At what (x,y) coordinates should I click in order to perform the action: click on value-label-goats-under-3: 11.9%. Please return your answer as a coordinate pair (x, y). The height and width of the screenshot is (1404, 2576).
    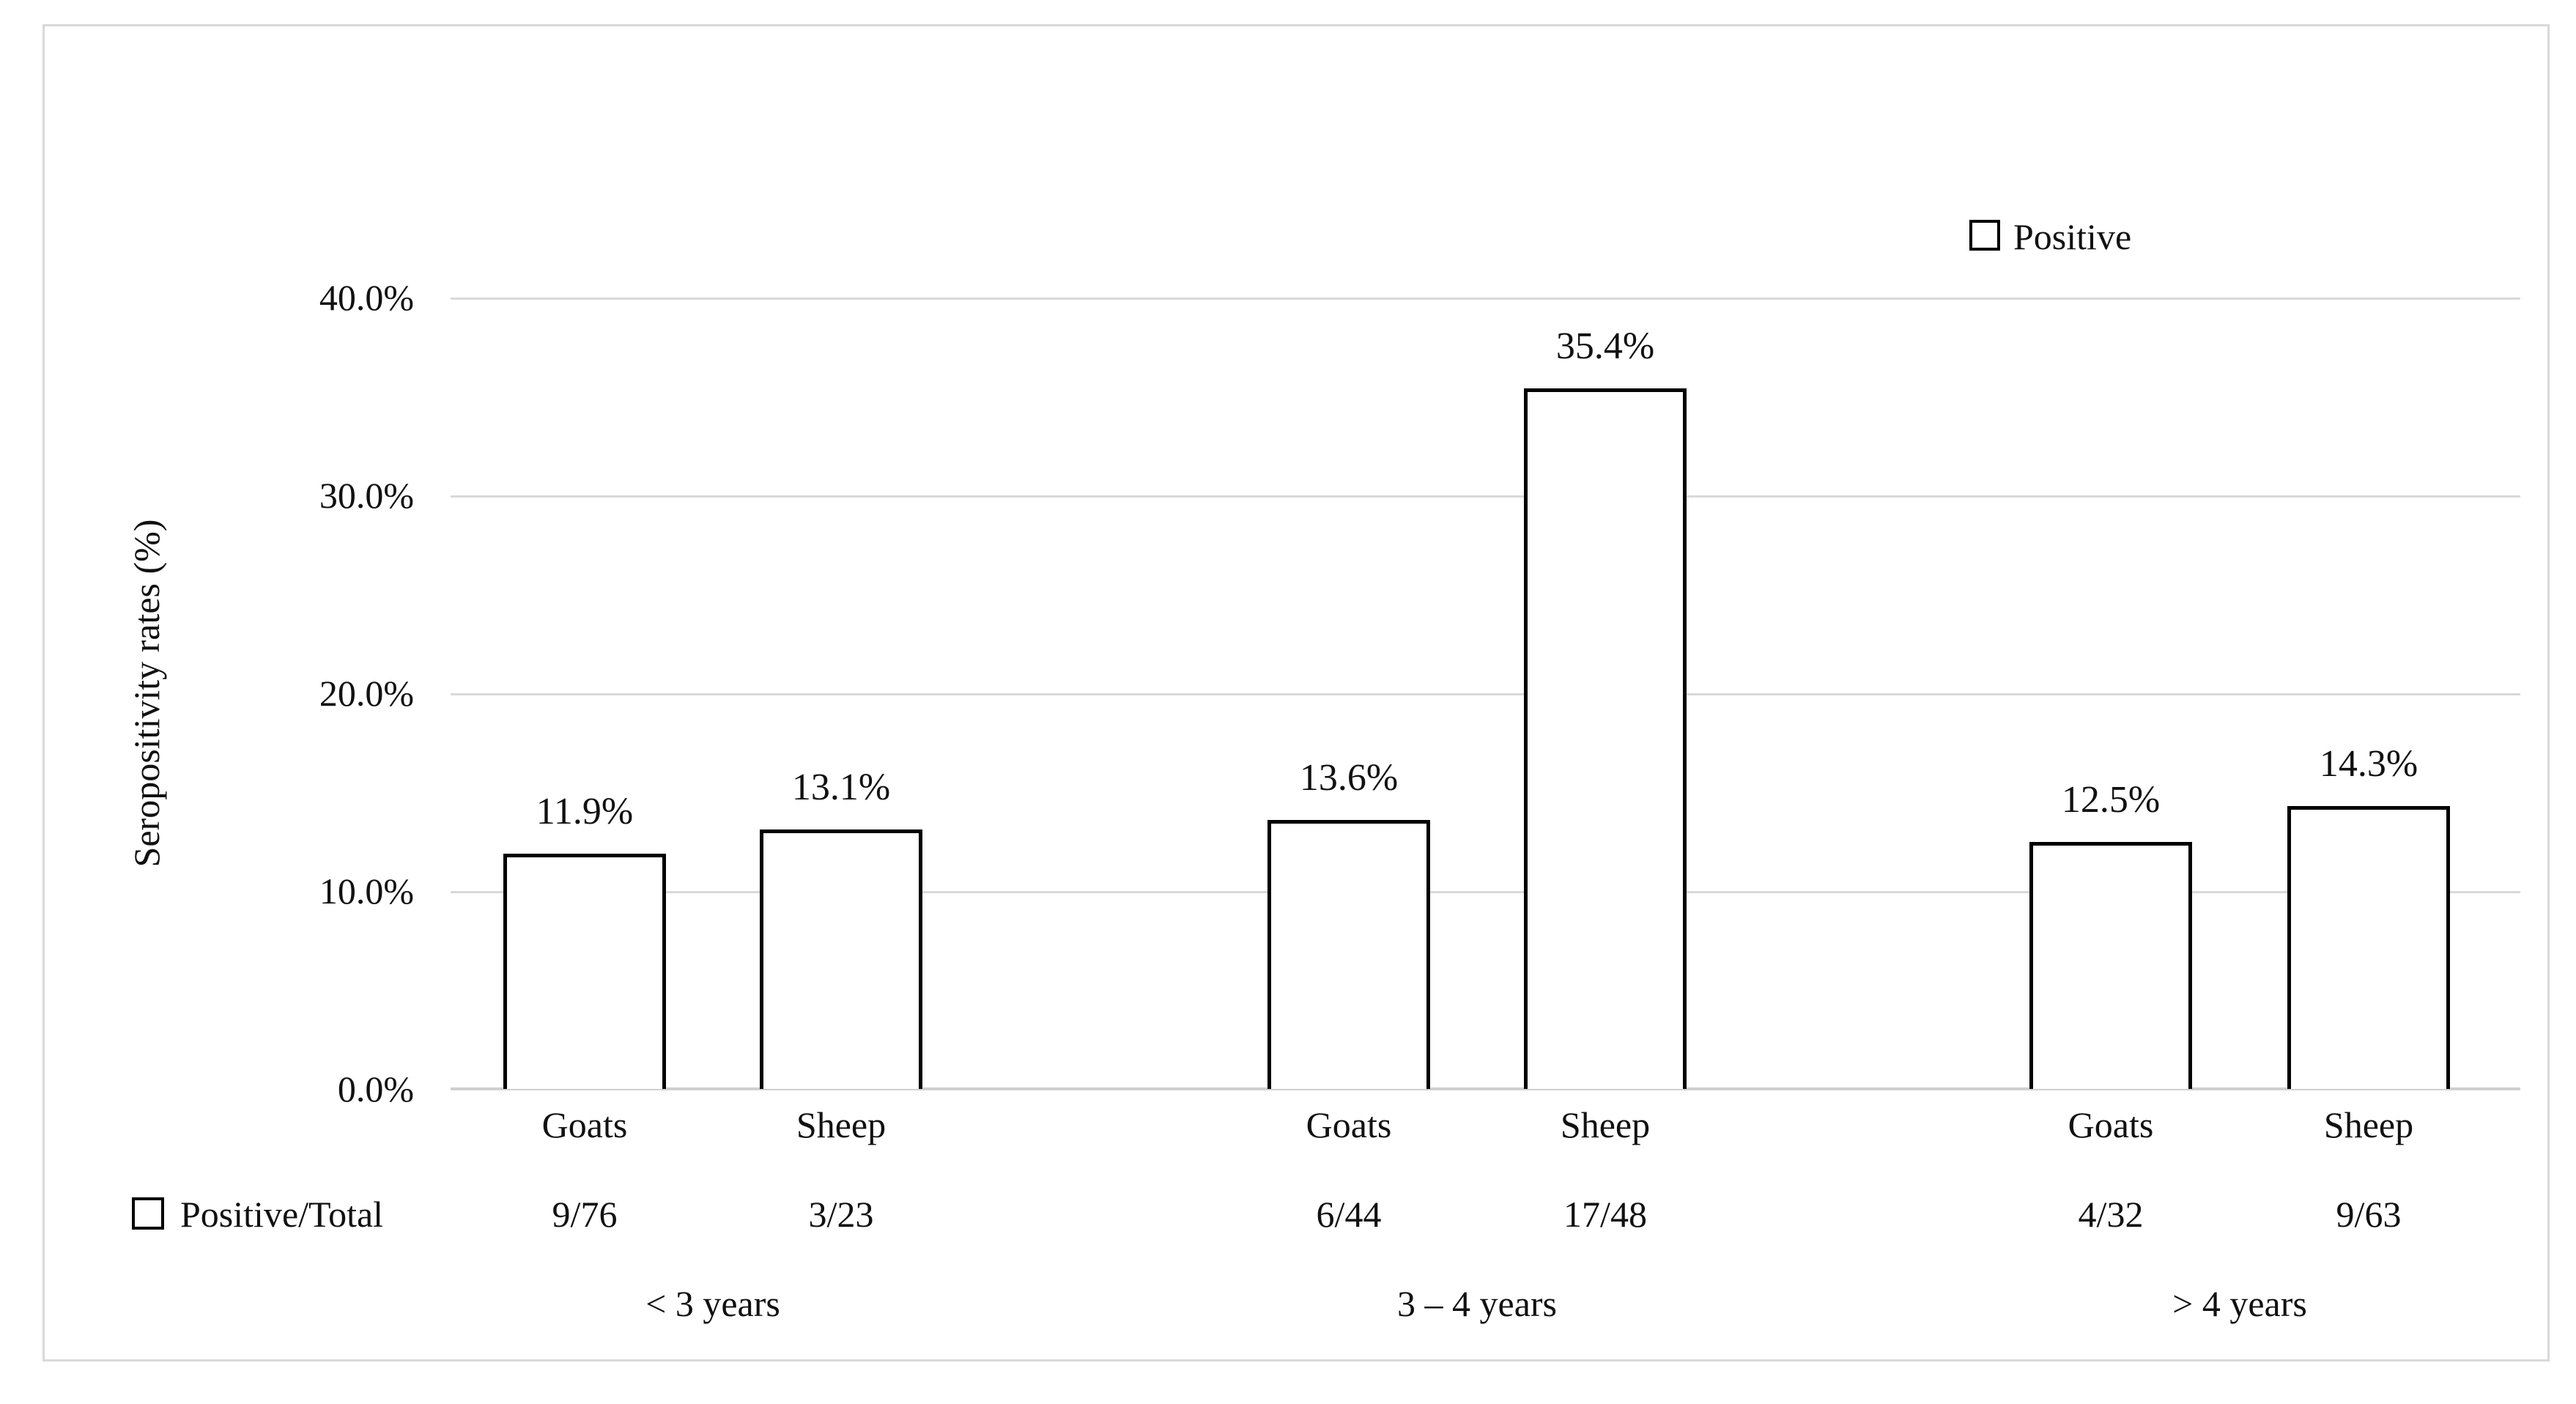
    Looking at the image, I should click on (585, 811).